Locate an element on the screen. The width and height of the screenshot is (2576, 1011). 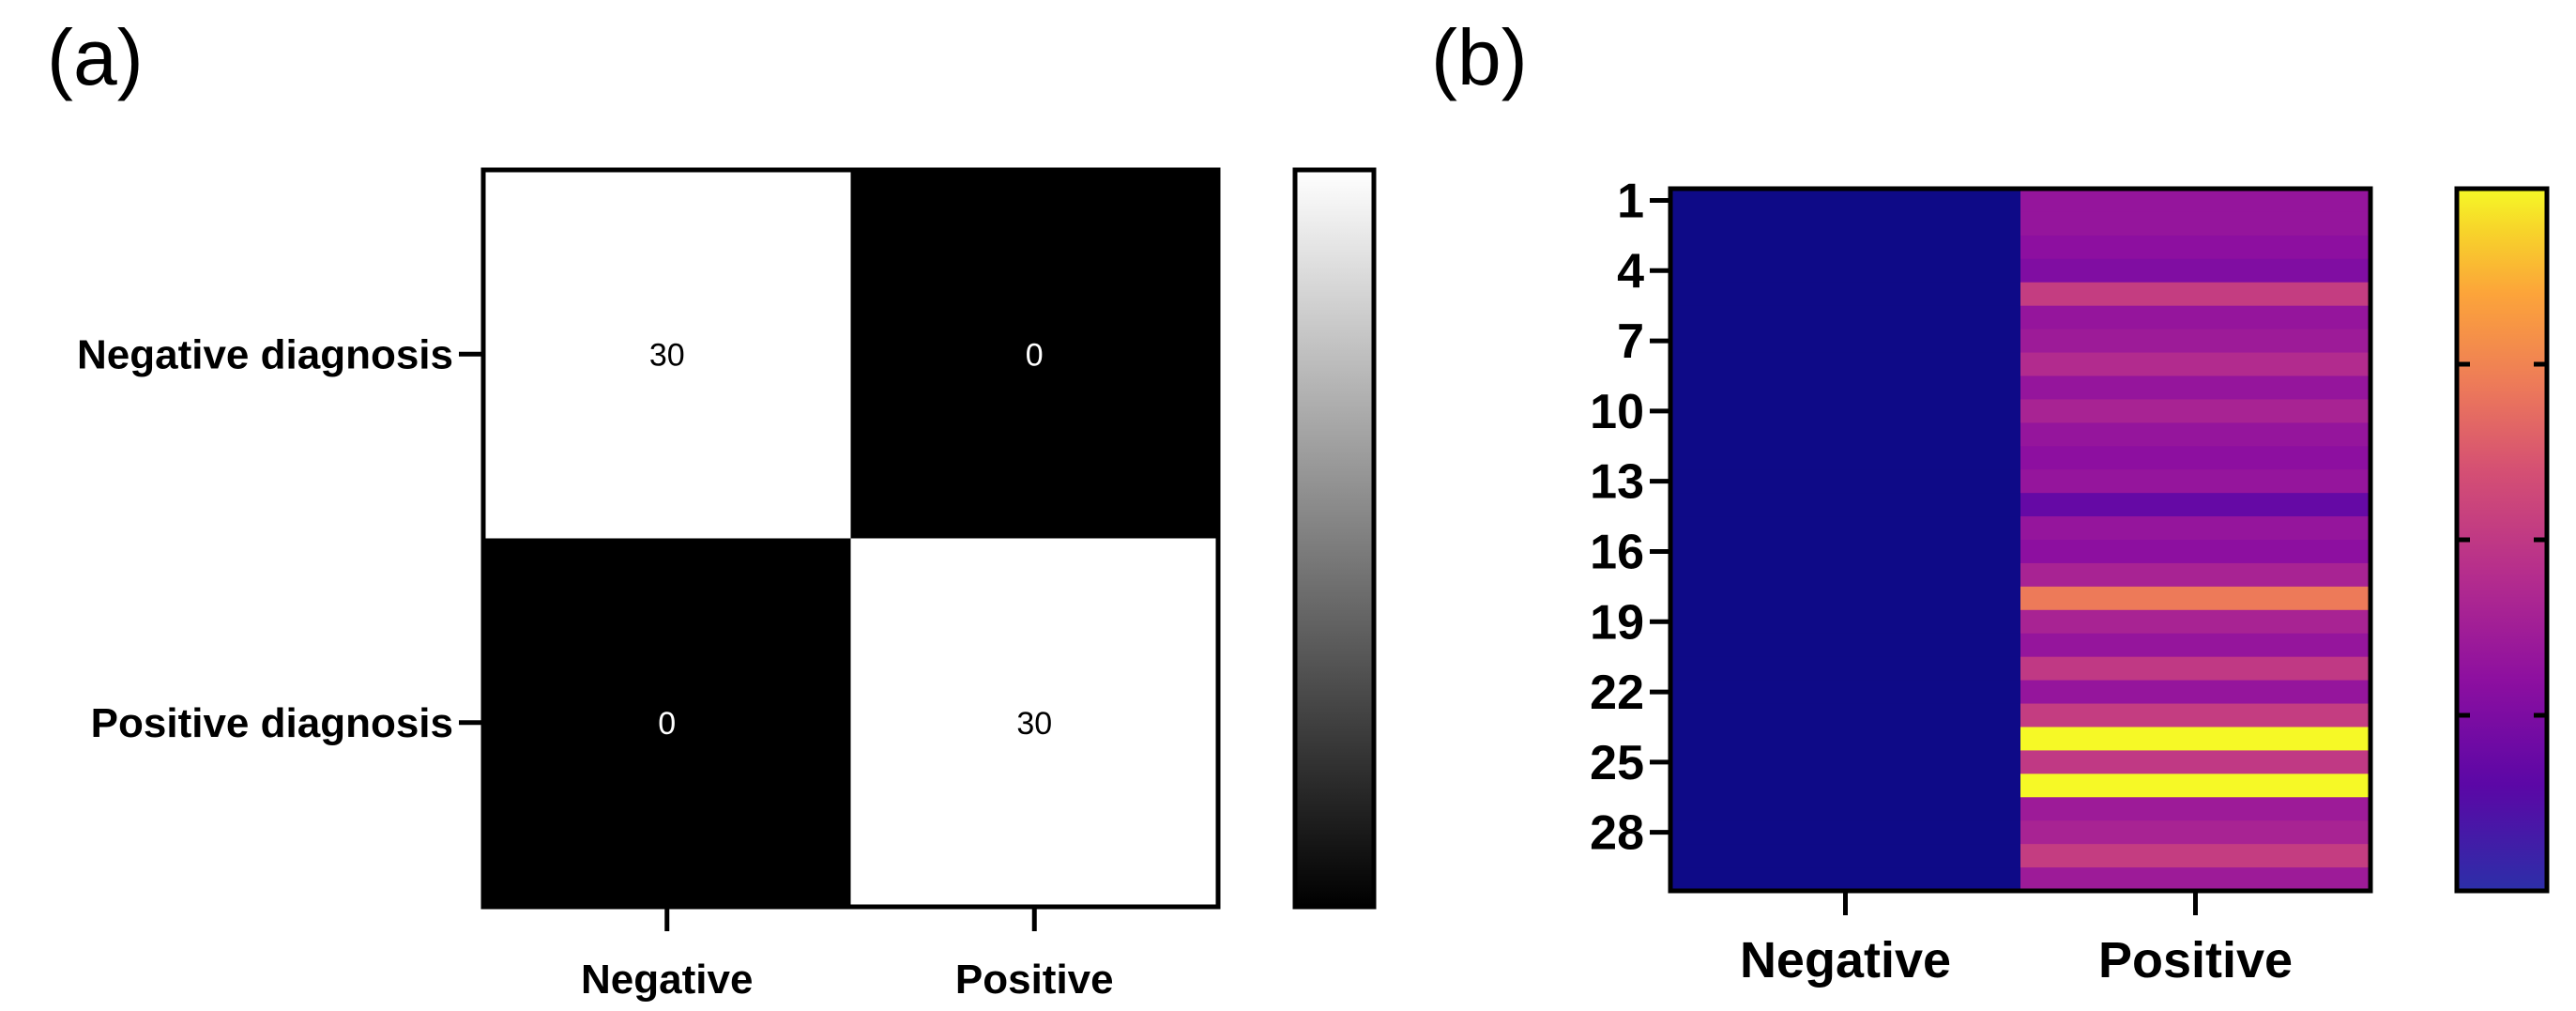
row-index-label: 13 is located at coordinates (1617, 482).